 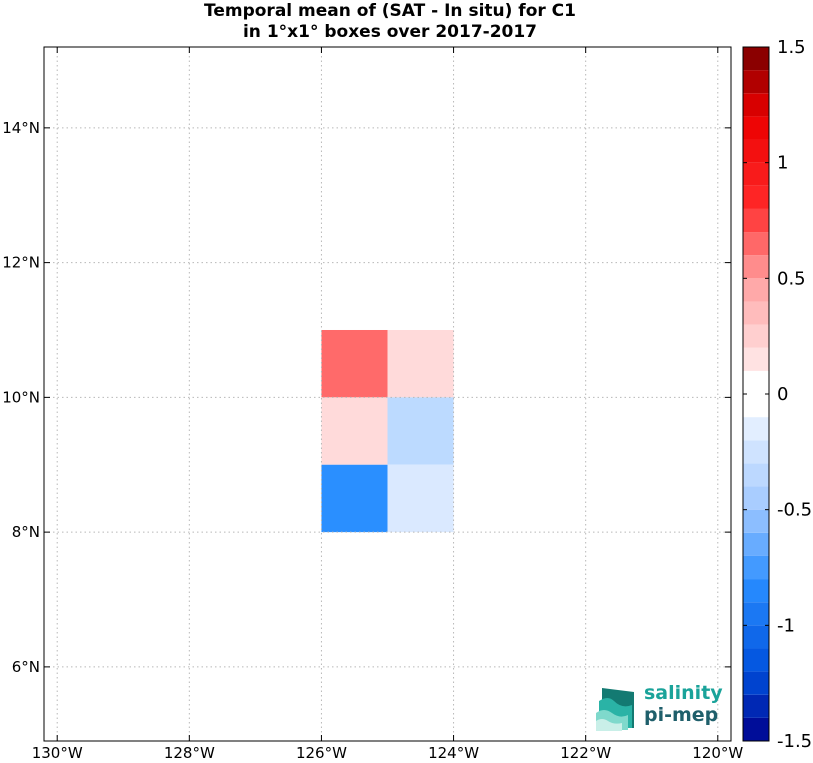 I want to click on salinity-pimep-logo: salinity pi-mep, so click(x=659, y=708).